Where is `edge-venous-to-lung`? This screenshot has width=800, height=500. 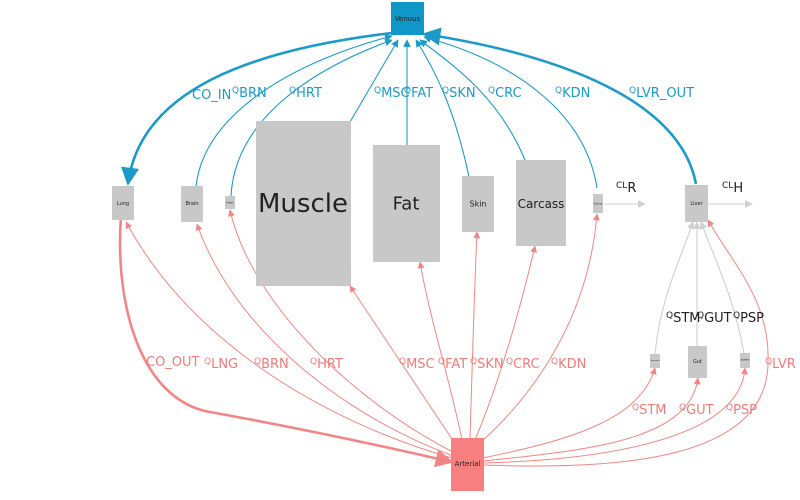 edge-venous-to-lung is located at coordinates (257, 108).